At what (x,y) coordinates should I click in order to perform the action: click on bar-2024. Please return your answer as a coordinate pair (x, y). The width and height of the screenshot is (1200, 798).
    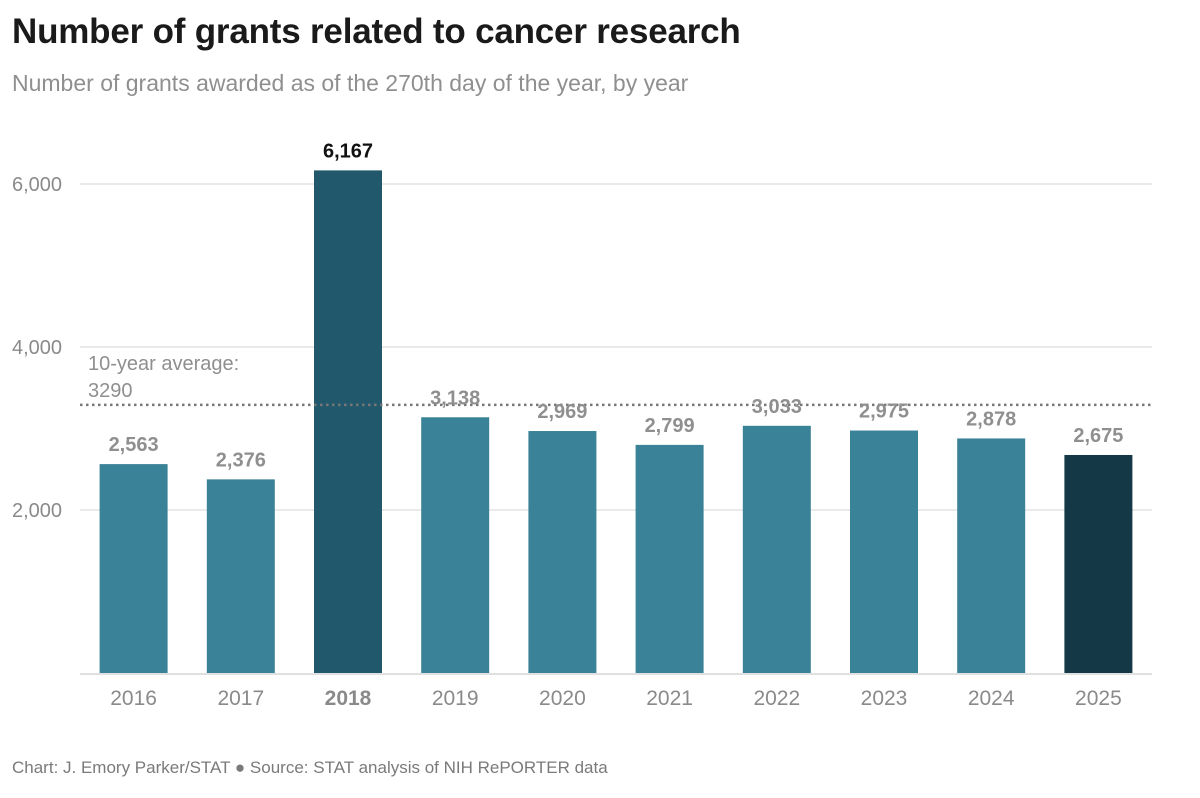
    Looking at the image, I should click on (991, 555).